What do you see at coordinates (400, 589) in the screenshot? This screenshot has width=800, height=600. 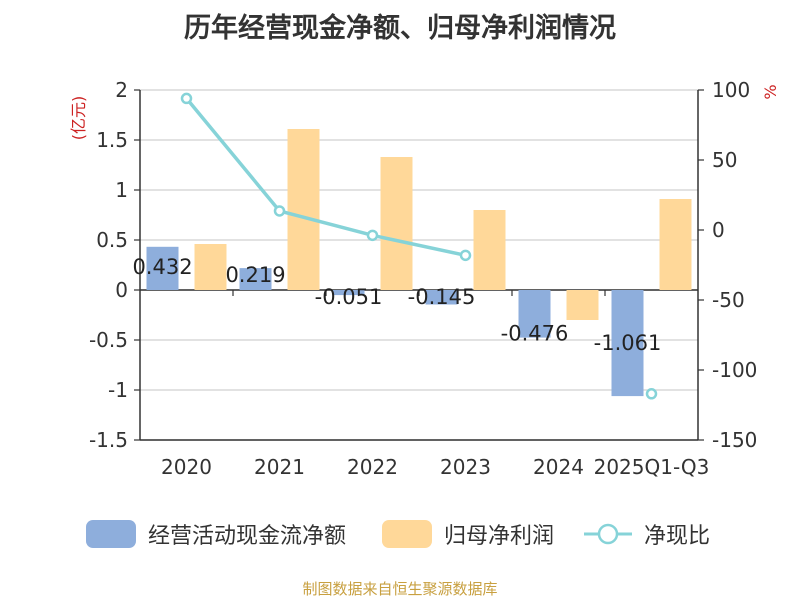 I see `data-source-note: 制图数据来自恒生聚源数据库` at bounding box center [400, 589].